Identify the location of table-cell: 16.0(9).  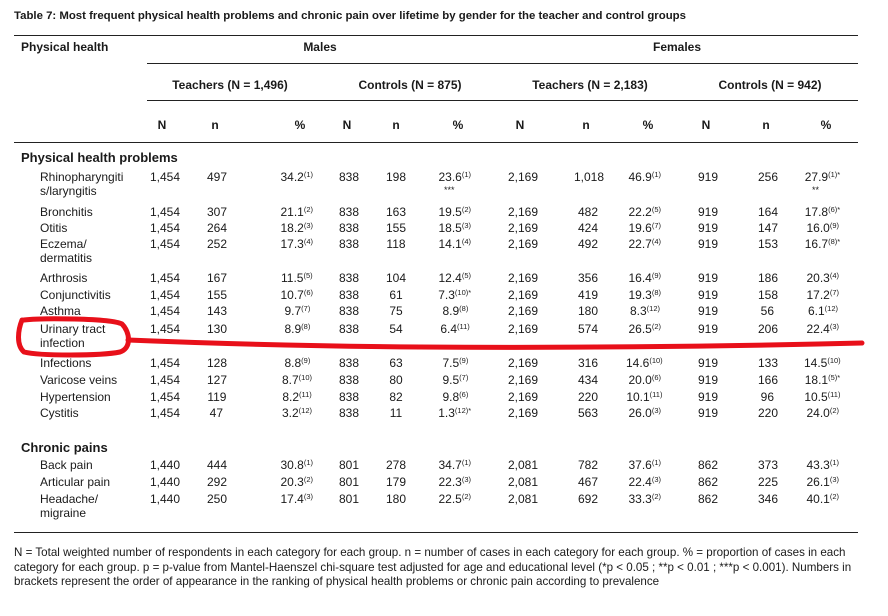
(823, 228).